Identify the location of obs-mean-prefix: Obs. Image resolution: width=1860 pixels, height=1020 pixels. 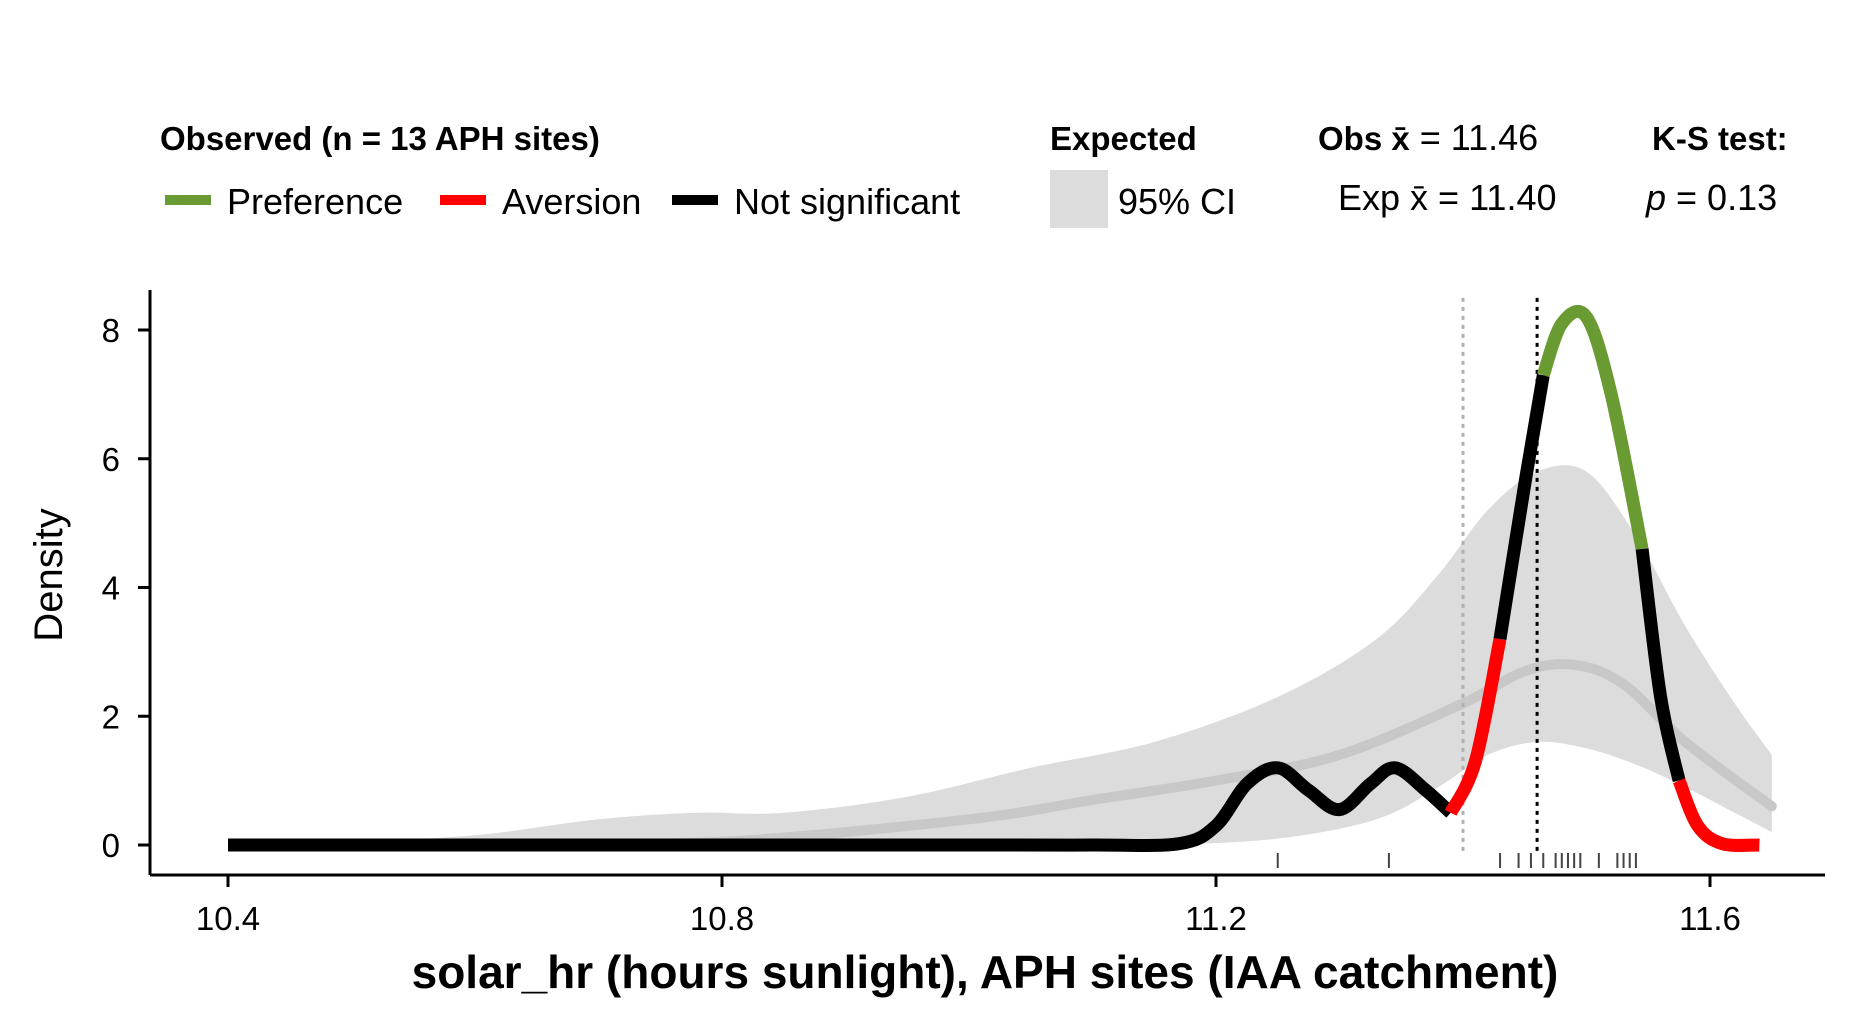
(1354, 138).